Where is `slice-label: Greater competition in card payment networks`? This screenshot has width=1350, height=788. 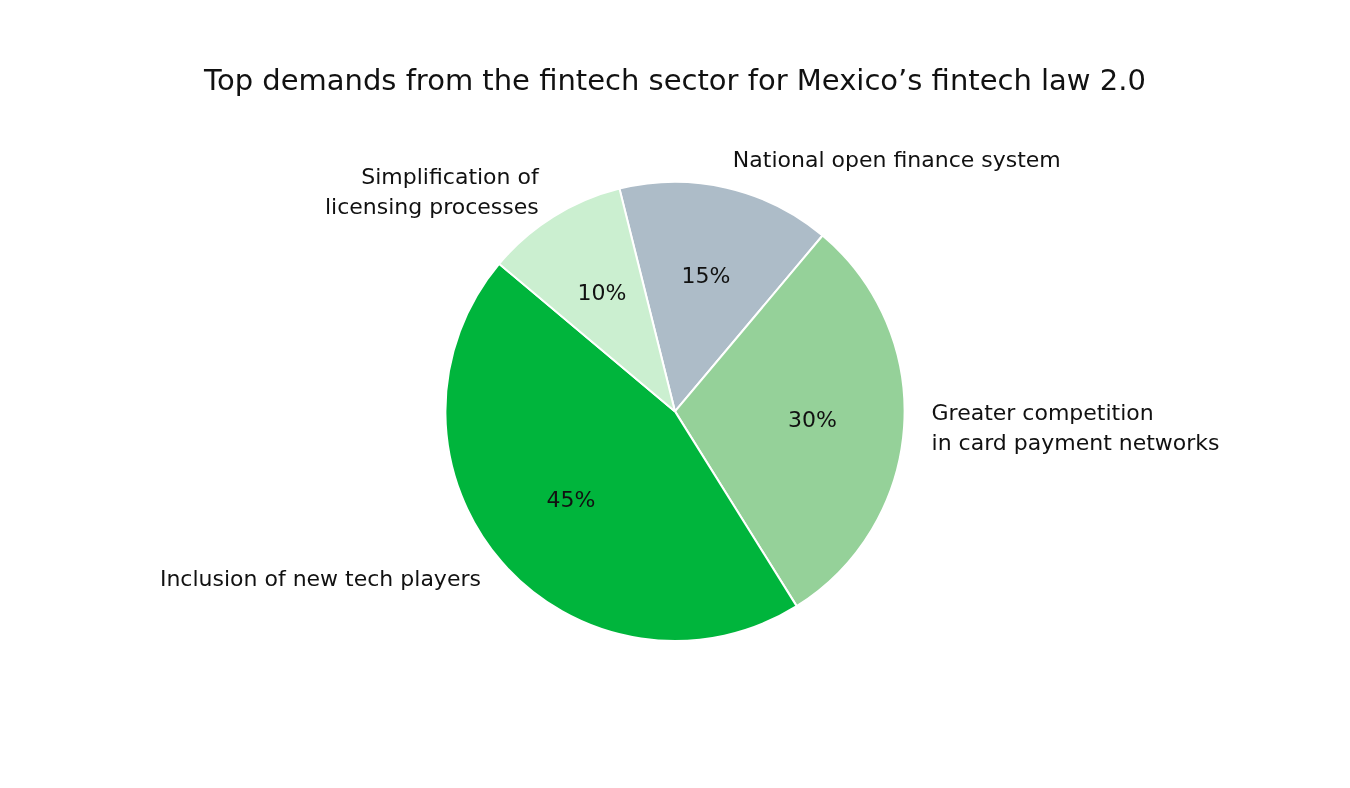 slice-label: Greater competition in card payment networks is located at coordinates (1075, 428).